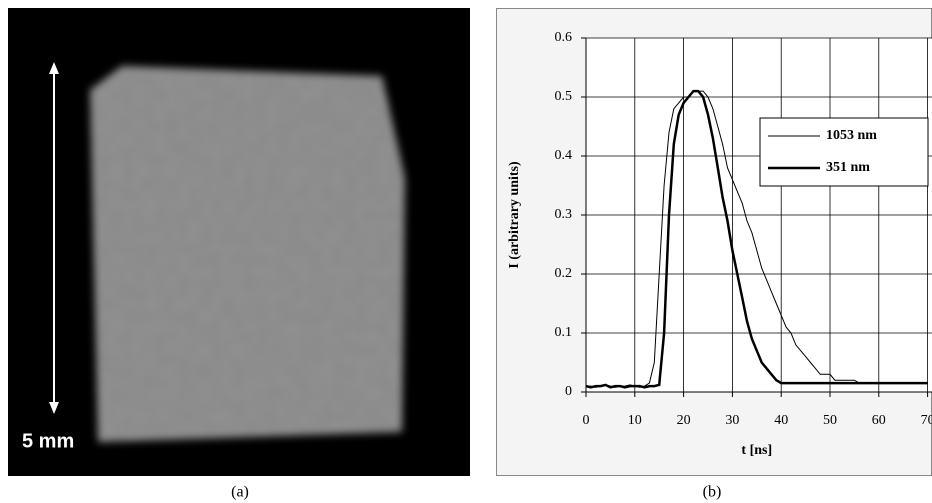 The width and height of the screenshot is (932, 503). What do you see at coordinates (564, 273) in the screenshot?
I see `y-tick-label: 0.2` at bounding box center [564, 273].